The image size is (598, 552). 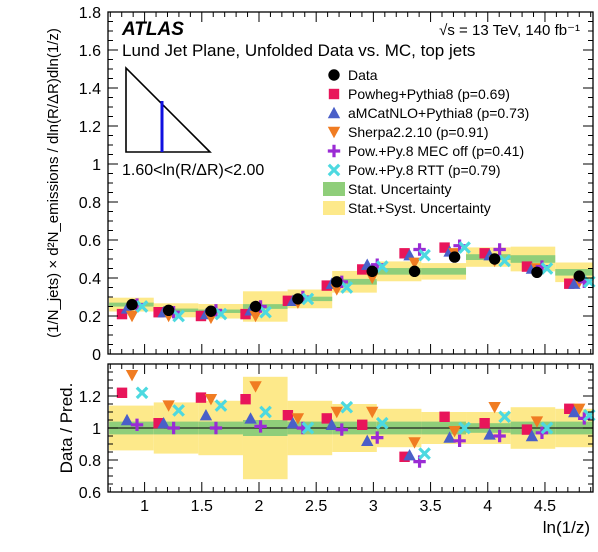 What do you see at coordinates (90, 317) in the screenshot?
I see `y-tick-label-top: 0.2` at bounding box center [90, 317].